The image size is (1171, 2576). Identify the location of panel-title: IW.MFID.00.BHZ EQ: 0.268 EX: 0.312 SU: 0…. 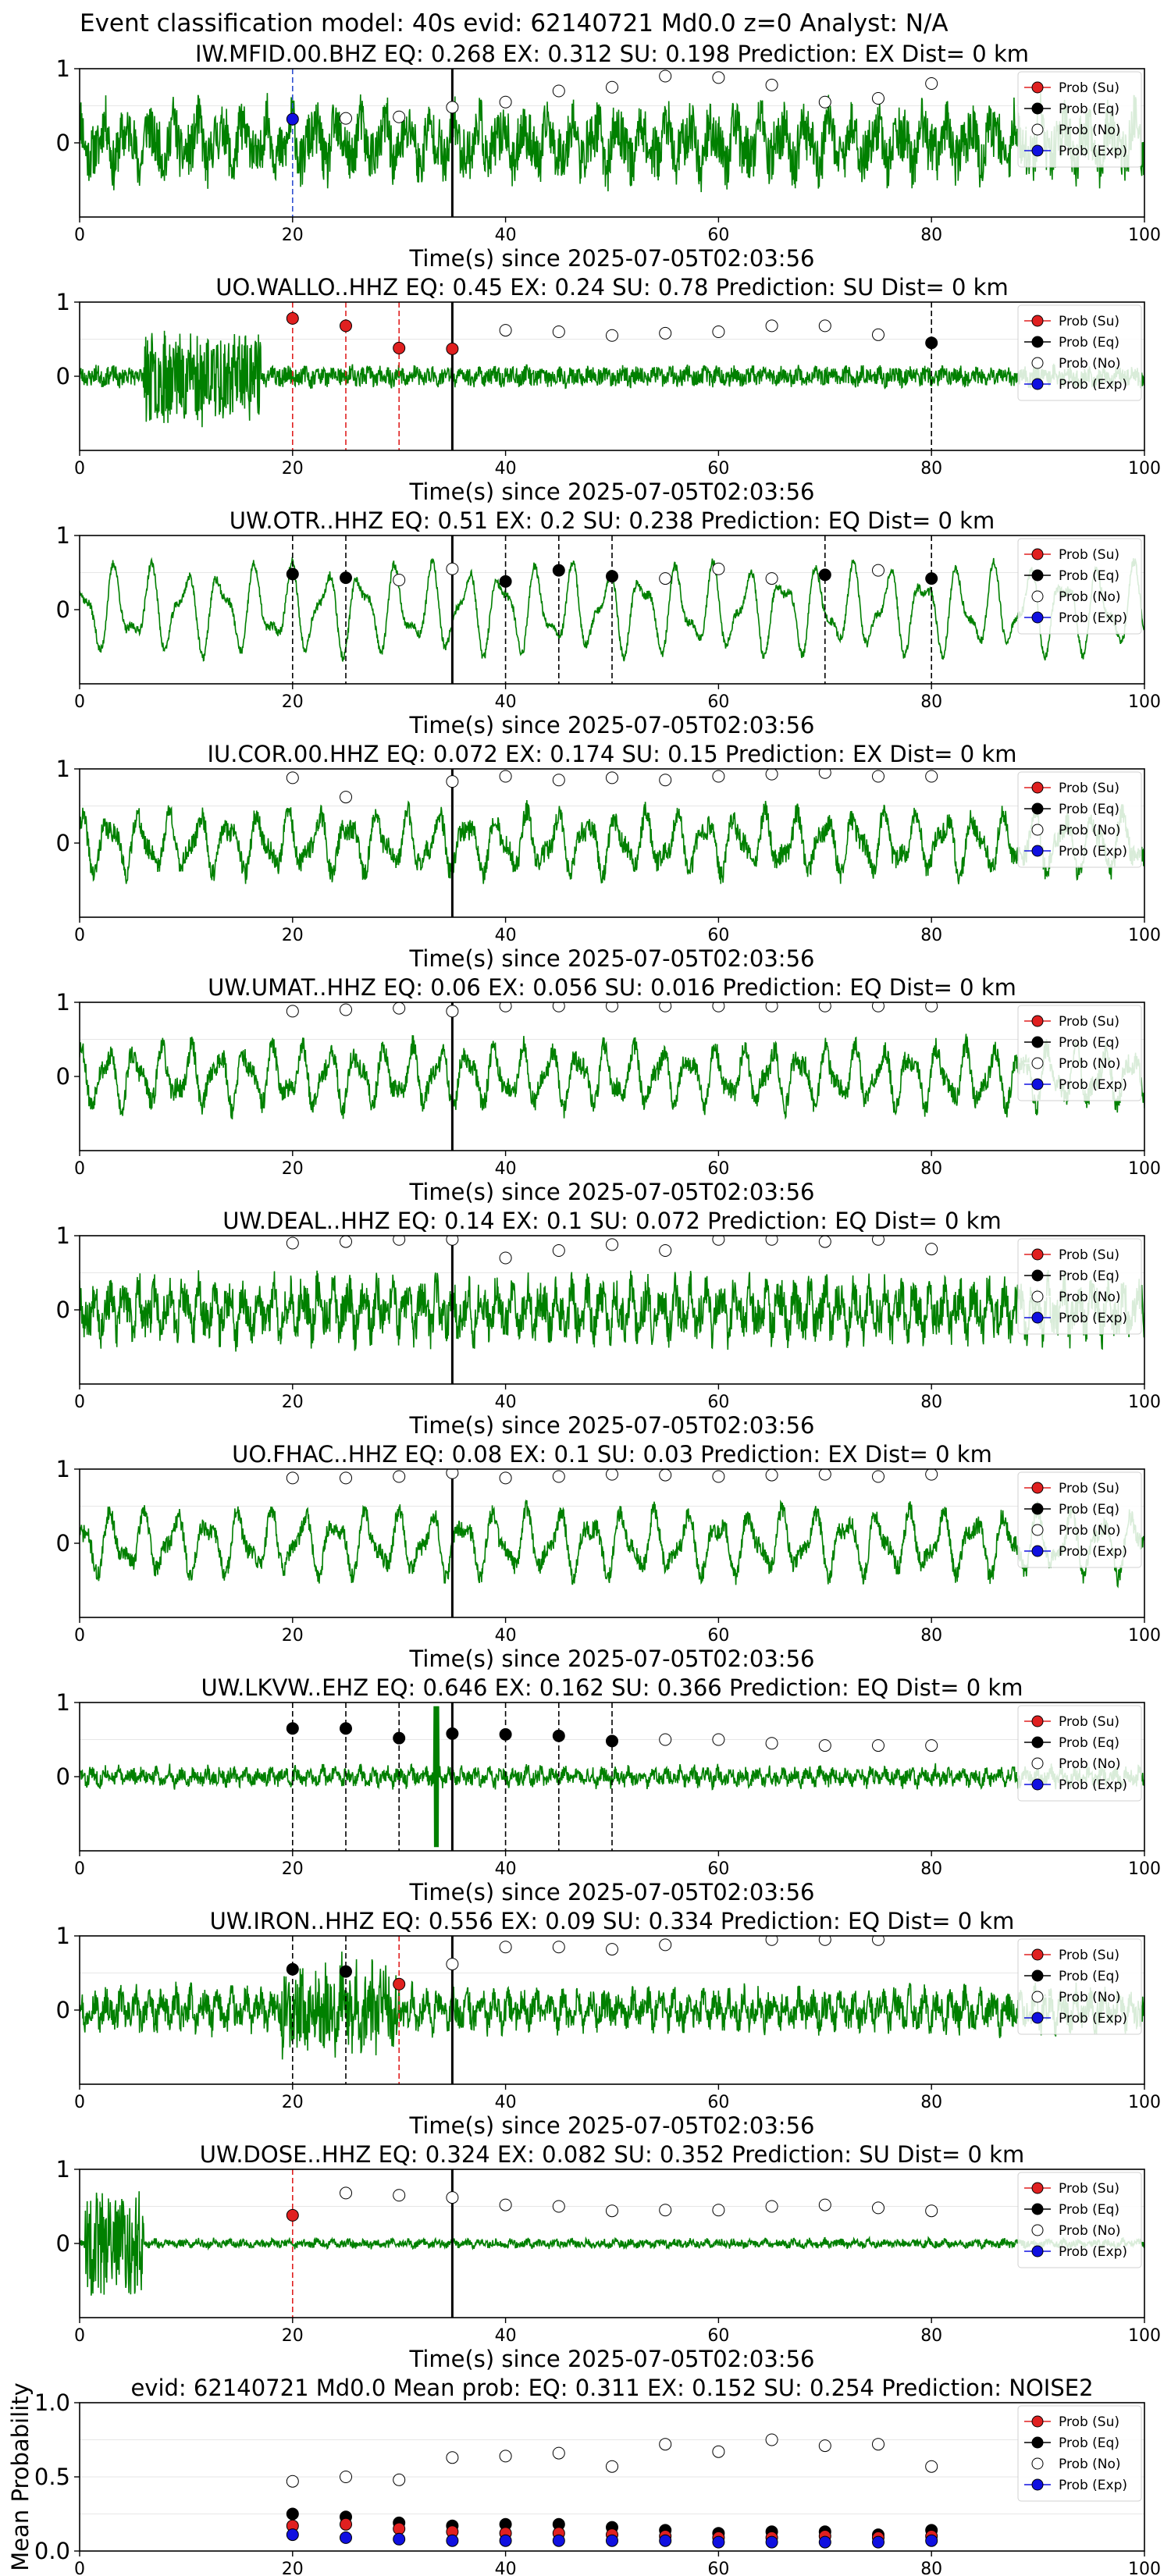
(612, 54).